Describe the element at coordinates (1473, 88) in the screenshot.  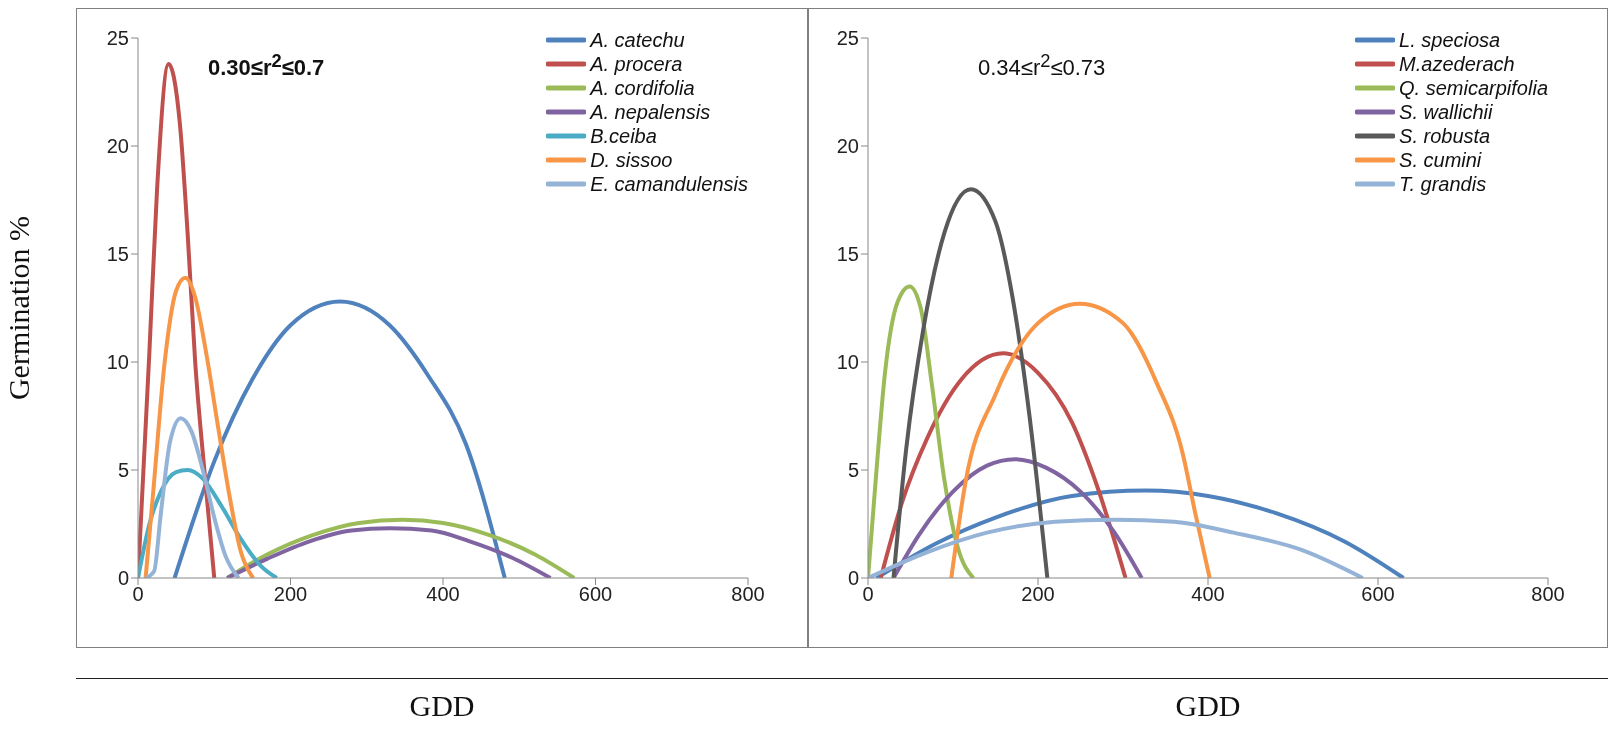
I see `legend-label: Q. semicarpifolia` at that location.